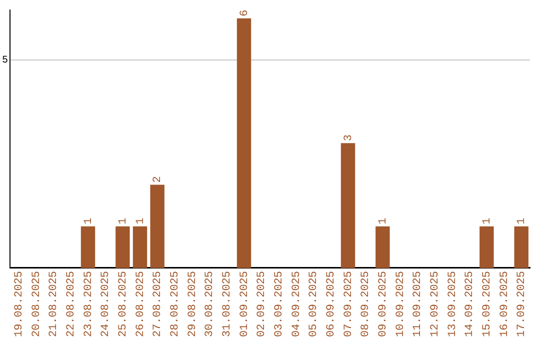 The width and height of the screenshot is (540, 340). What do you see at coordinates (366, 304) in the screenshot?
I see `x-tick-label: 08.09.2025` at bounding box center [366, 304].